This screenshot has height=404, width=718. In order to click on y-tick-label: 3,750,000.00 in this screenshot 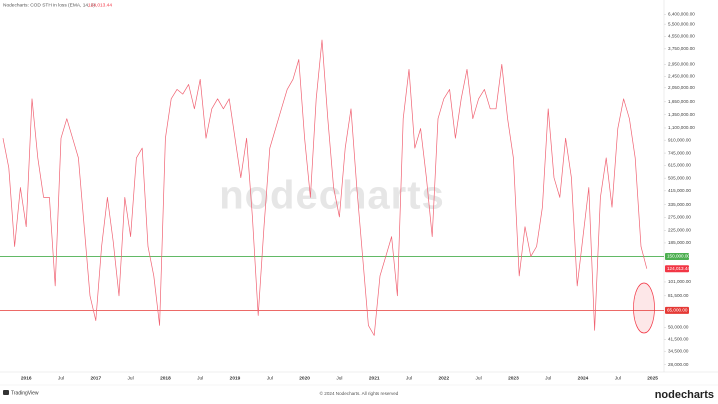, I will do `click(681, 48)`.